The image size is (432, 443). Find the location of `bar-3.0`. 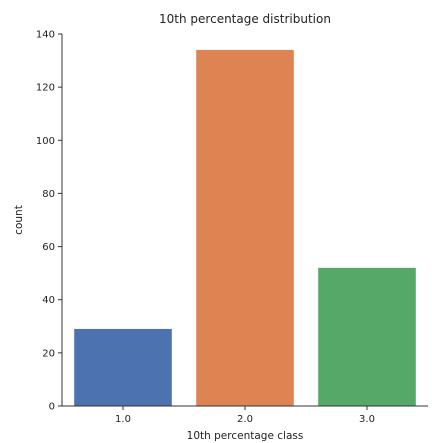

bar-3.0 is located at coordinates (367, 336).